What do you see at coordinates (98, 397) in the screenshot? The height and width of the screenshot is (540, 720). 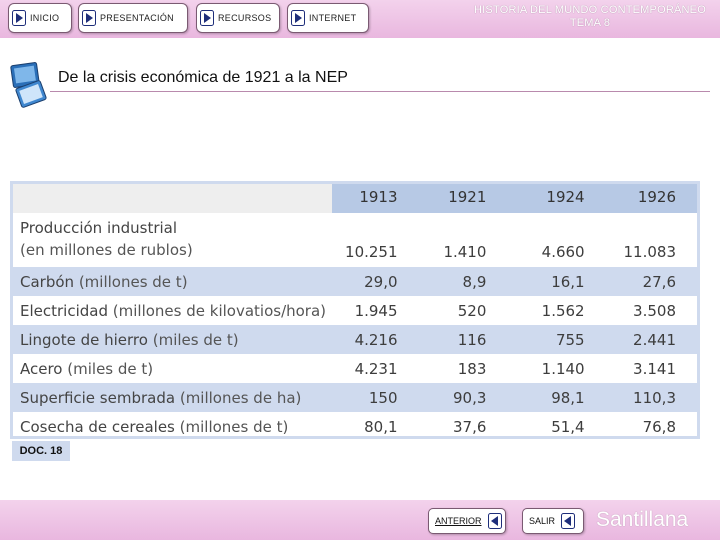 I see `row-label-main: Superficie sembrada` at bounding box center [98, 397].